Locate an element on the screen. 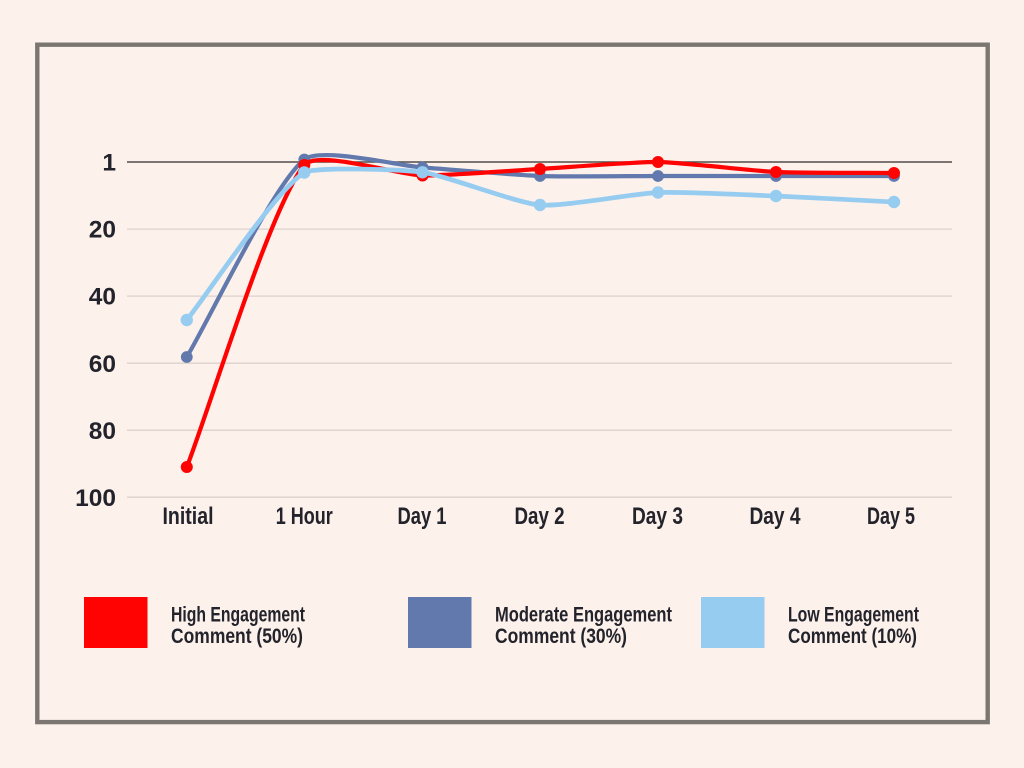 This screenshot has width=1024, height=768. svg-text: 1 Hour is located at coordinates (304, 516).